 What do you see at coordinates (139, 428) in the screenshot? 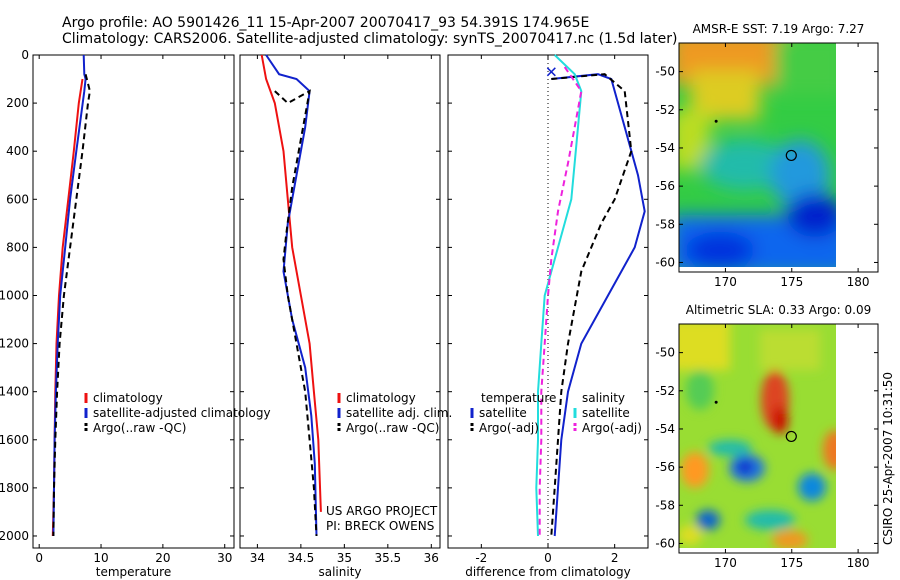
I see `legend-label-1-3: Argo(..raw -QC)` at bounding box center [139, 428].